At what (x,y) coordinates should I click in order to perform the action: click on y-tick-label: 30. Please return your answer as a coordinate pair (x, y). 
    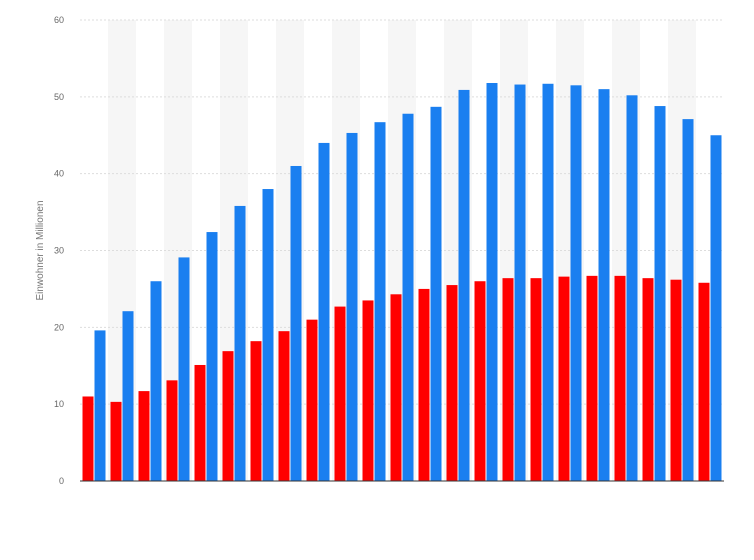
    Looking at the image, I should click on (59, 251).